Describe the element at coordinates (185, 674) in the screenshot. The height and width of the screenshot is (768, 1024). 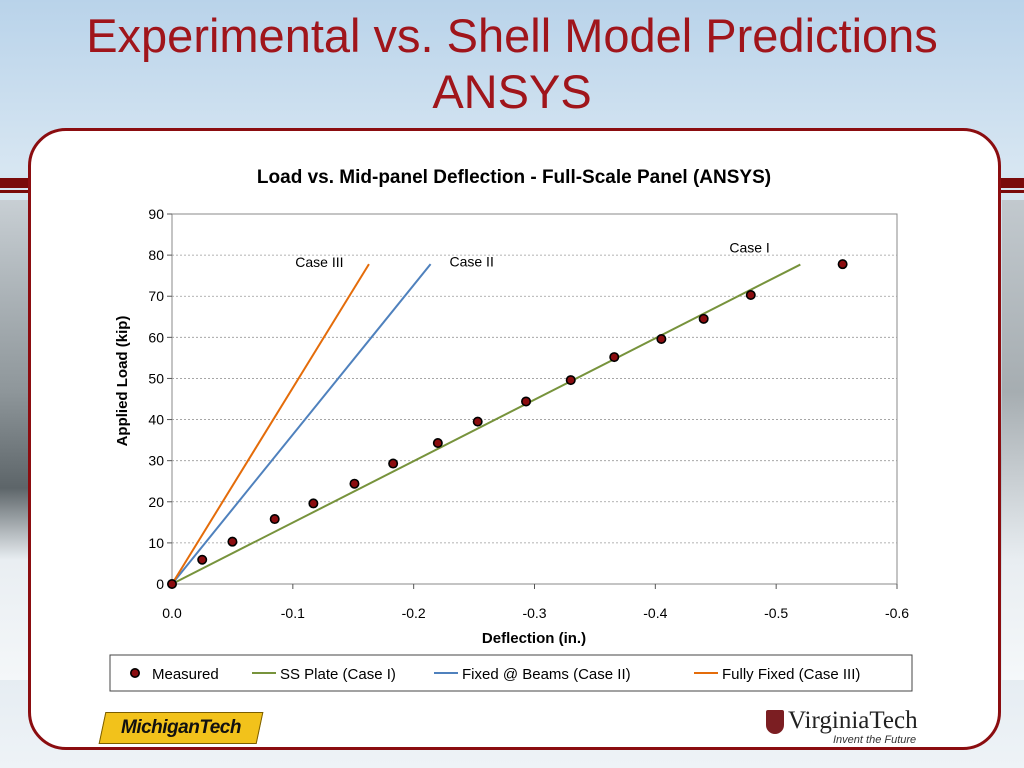
I see `legend-label: Measured` at that location.